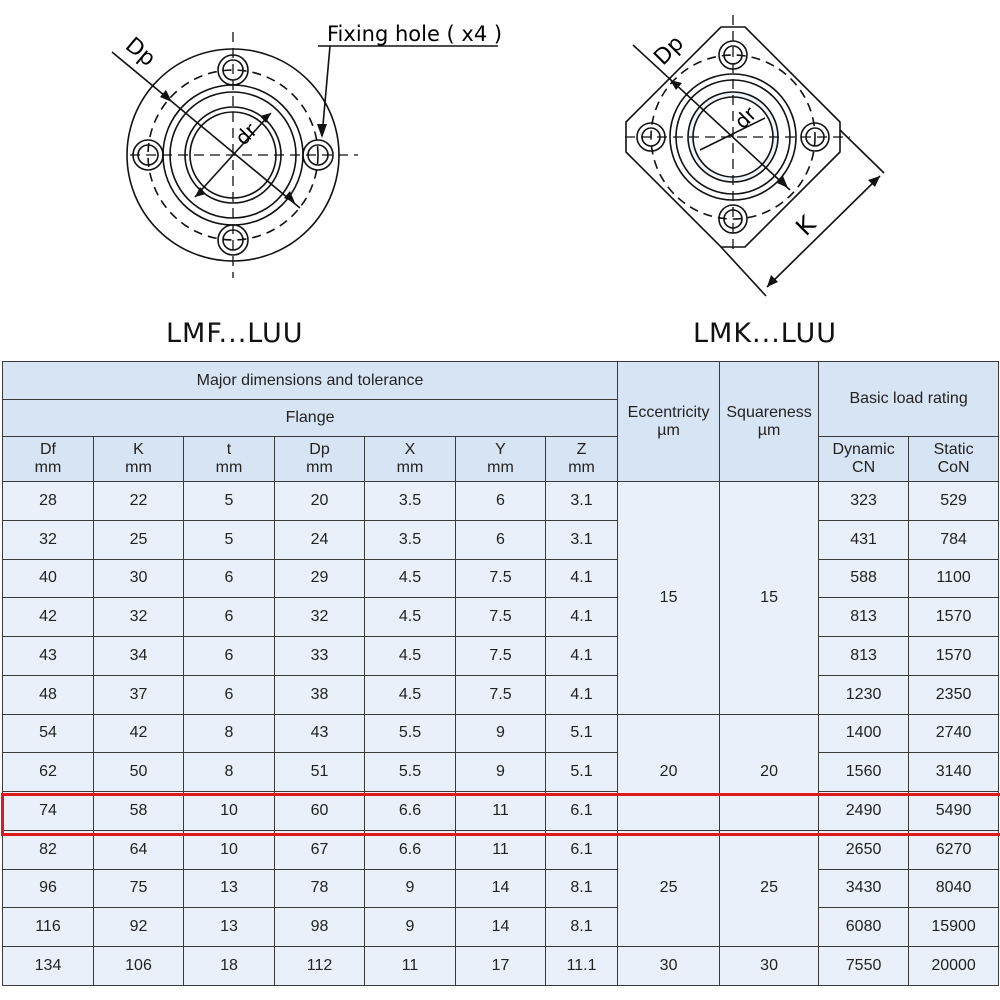 The image size is (1000, 1000). I want to click on table-cell: 116, so click(48, 927).